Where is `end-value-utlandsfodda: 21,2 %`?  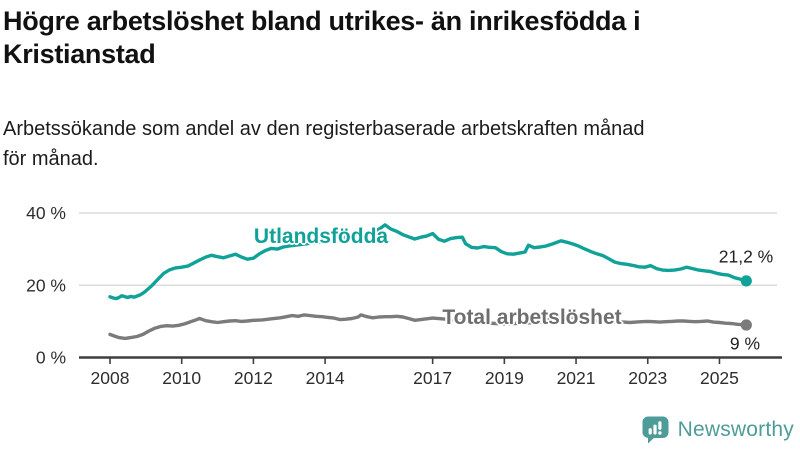
end-value-utlandsfodda: 21,2 % is located at coordinates (746, 256).